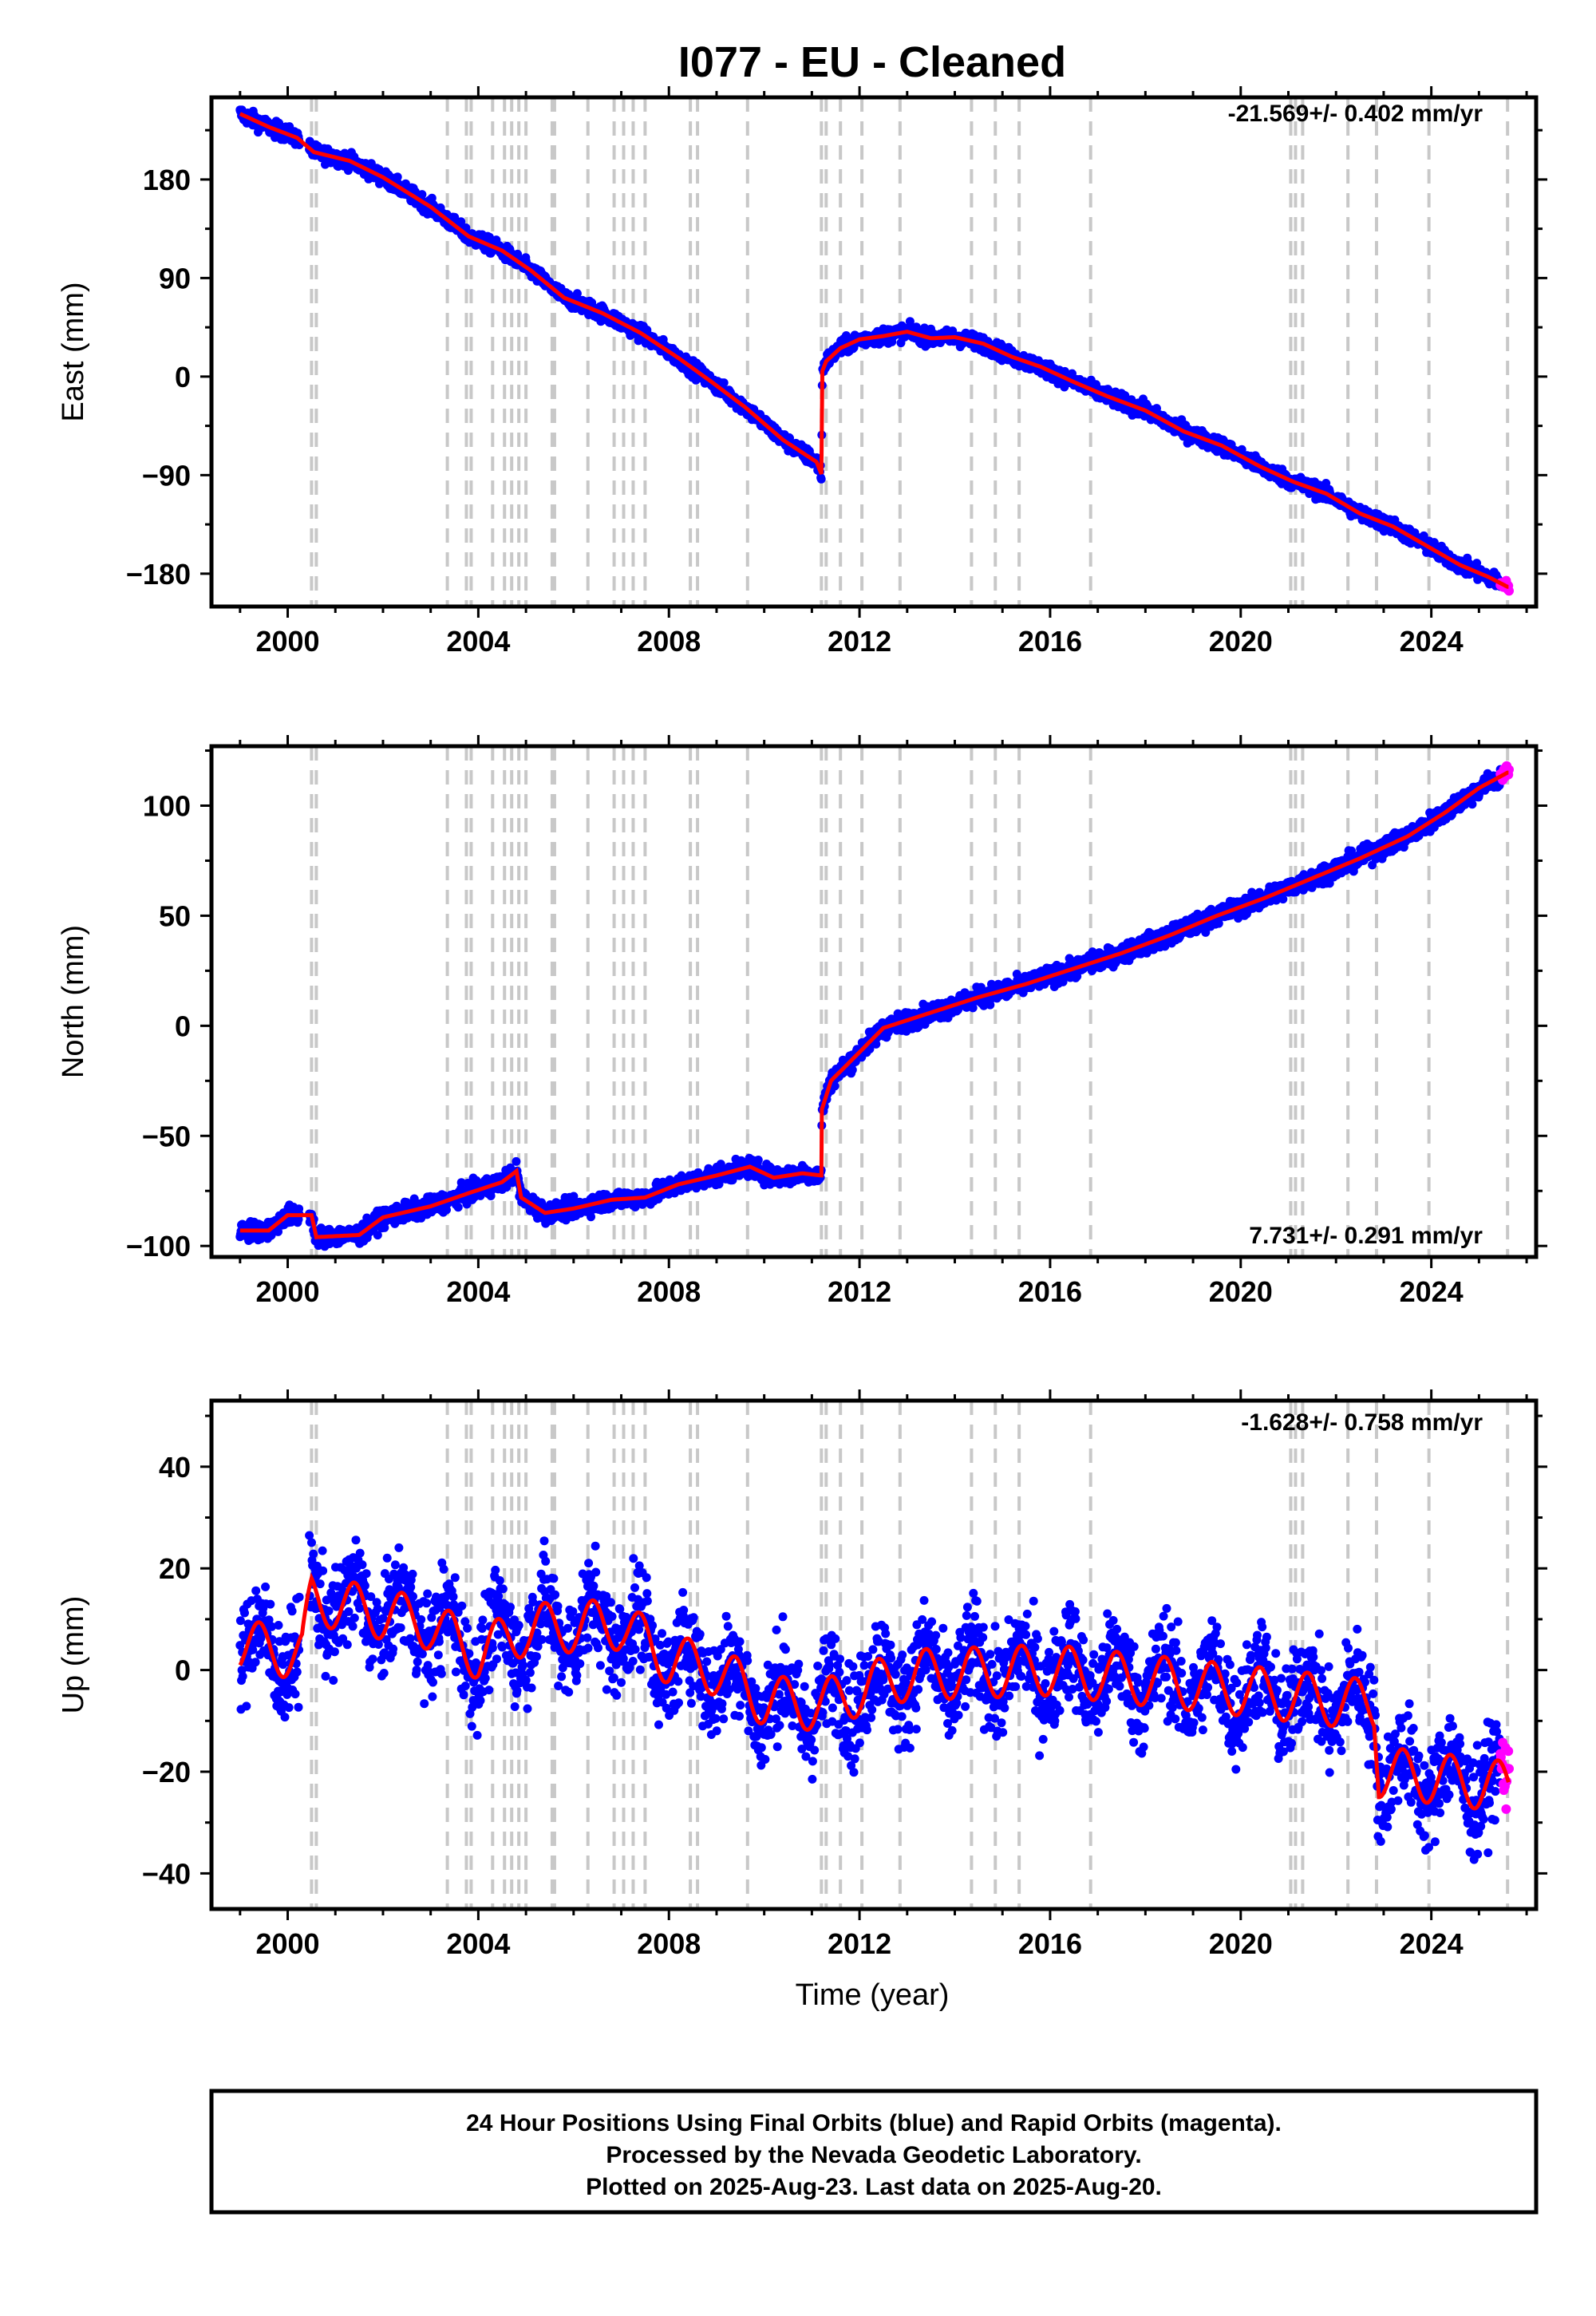 The width and height of the screenshot is (1596, 2316). I want to click on y-tick-label: 180, so click(167, 180).